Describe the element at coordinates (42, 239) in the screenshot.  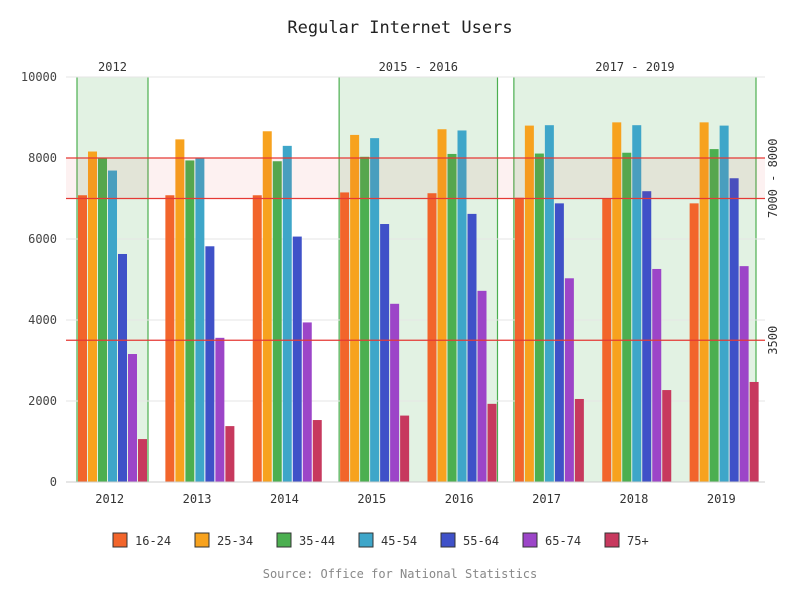
I see `y-tick-label: 6000` at that location.